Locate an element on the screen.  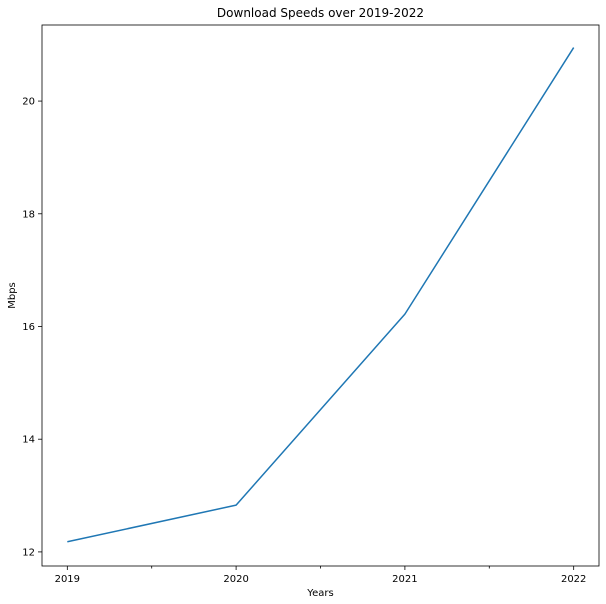
y-axis-label: Mbps is located at coordinates (12, 295).